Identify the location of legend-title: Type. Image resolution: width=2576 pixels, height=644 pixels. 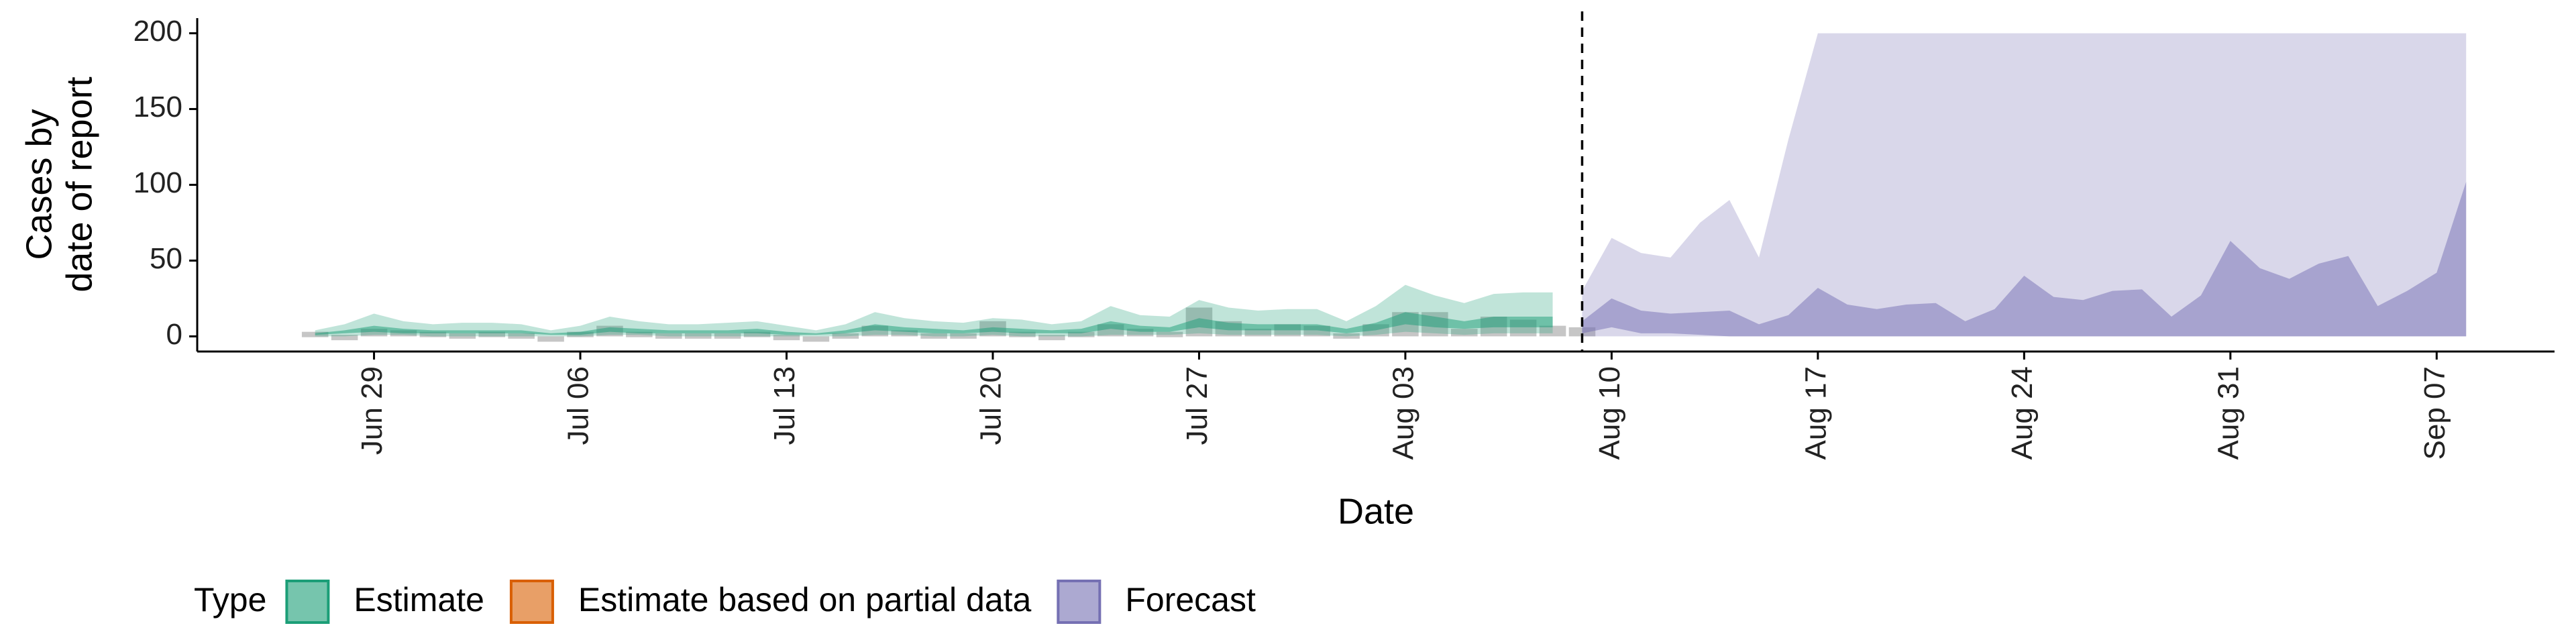
(230, 600).